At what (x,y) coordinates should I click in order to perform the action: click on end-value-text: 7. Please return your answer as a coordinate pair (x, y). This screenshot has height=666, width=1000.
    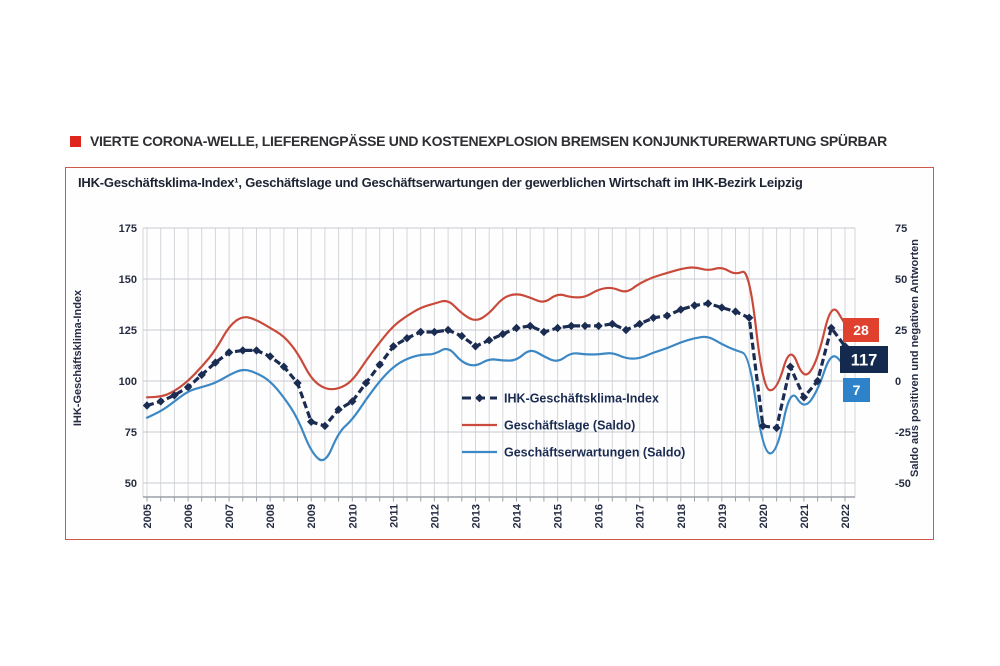
    Looking at the image, I should click on (857, 390).